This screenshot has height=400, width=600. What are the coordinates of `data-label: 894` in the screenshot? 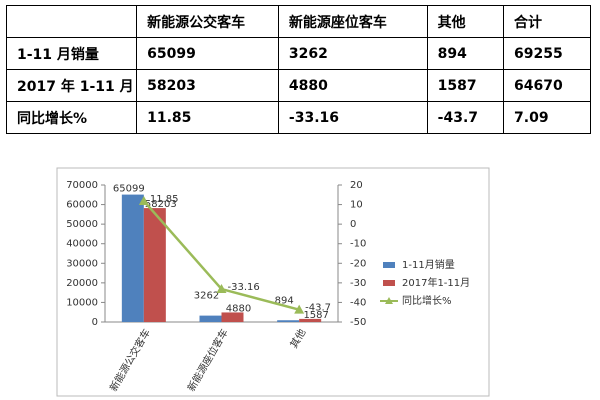 It's located at (284, 300).